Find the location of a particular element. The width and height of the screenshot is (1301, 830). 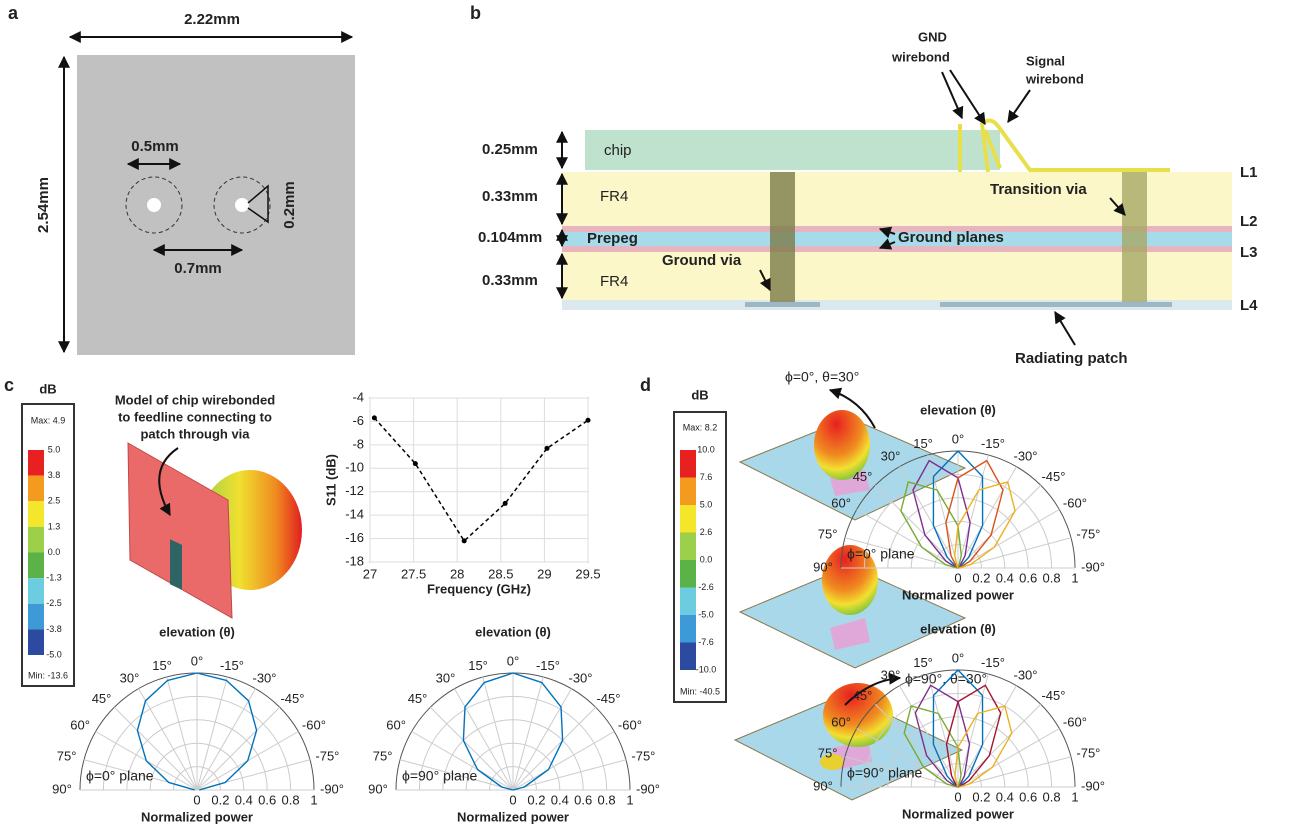

thickness: 0.104mm is located at coordinates (510, 237).